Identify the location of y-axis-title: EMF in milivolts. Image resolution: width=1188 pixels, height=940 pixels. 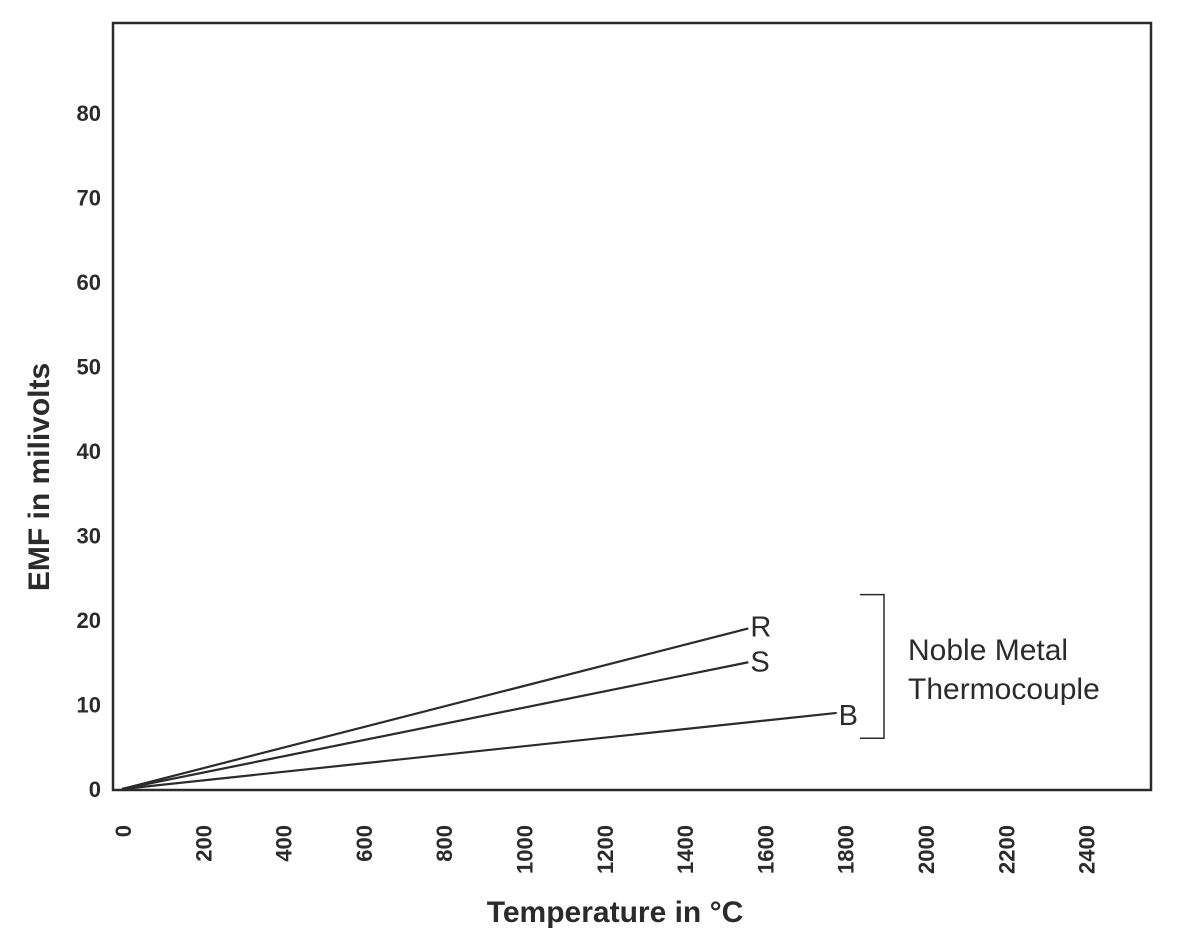
(39, 477).